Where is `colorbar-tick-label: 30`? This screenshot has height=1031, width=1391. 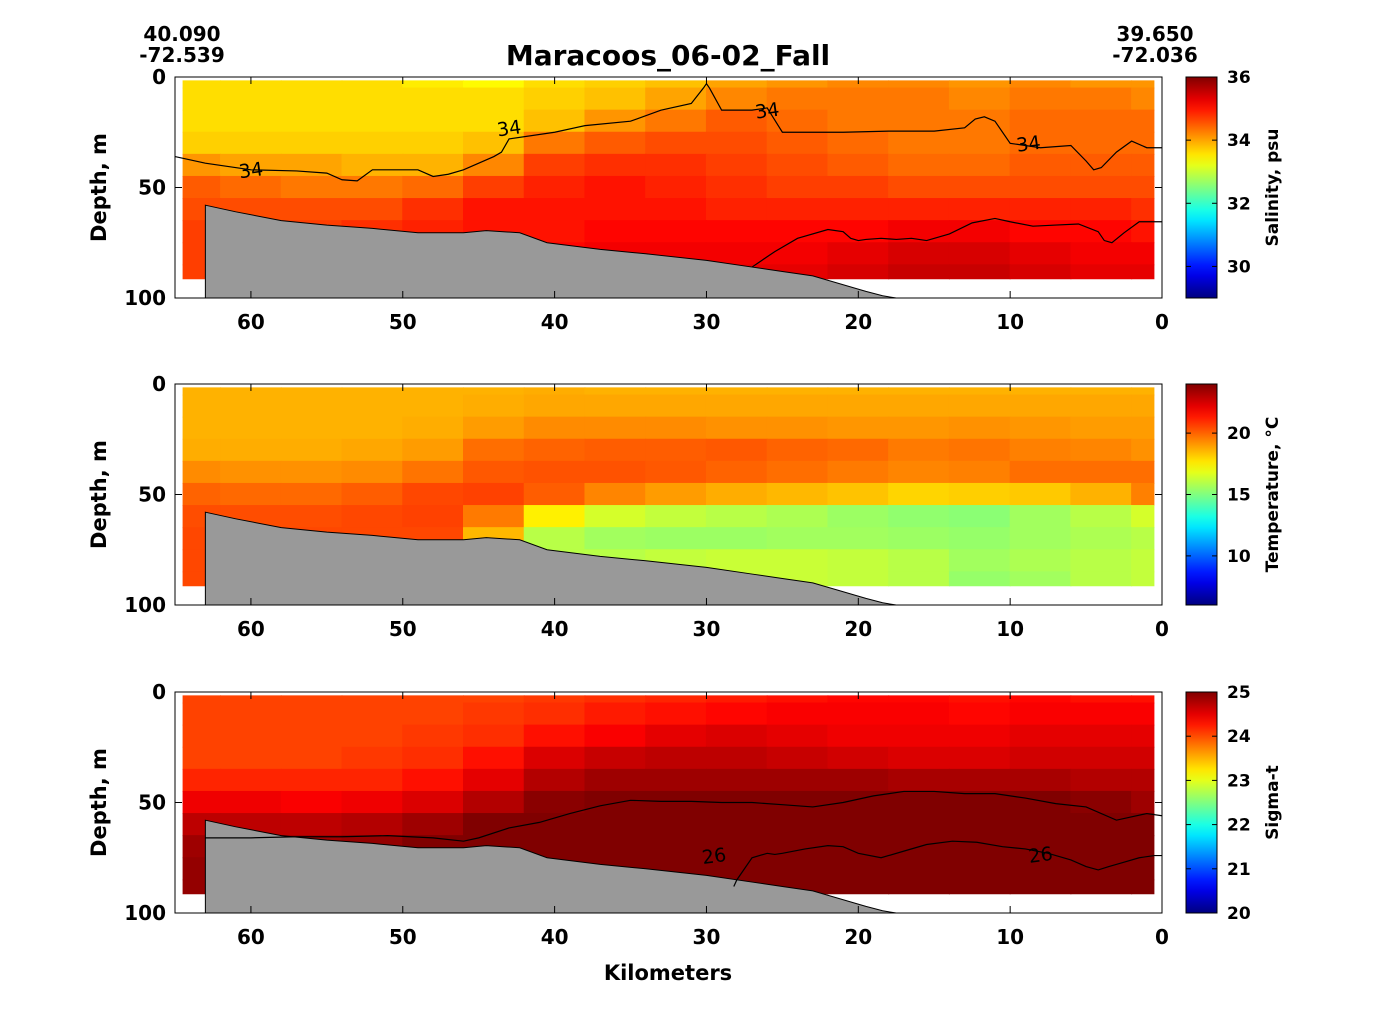 colorbar-tick-label: 30 is located at coordinates (1239, 267).